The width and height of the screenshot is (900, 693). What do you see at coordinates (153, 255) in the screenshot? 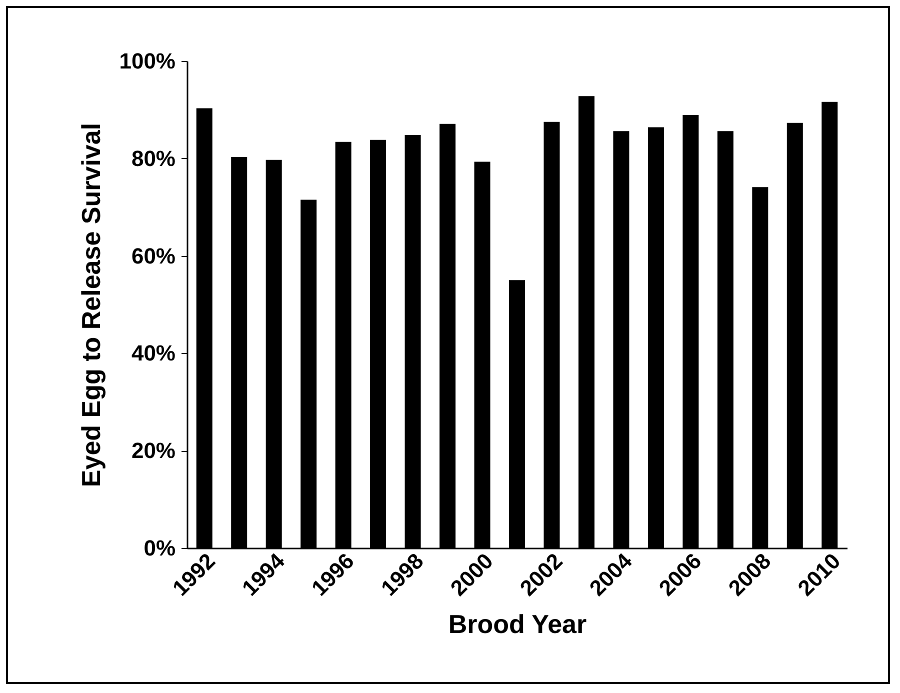
I see `y-tick-label: 60%` at bounding box center [153, 255].